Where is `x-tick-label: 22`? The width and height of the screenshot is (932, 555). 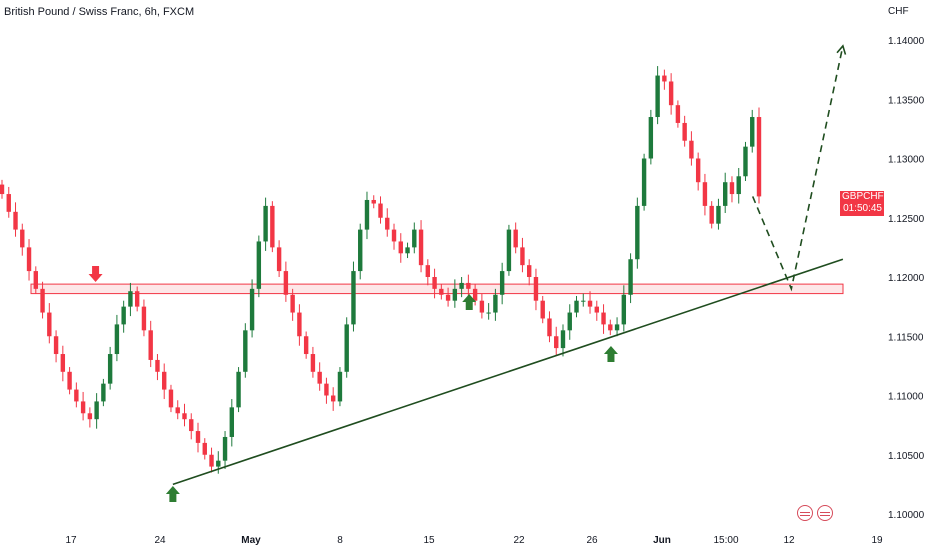 x-tick-label: 22 is located at coordinates (519, 540).